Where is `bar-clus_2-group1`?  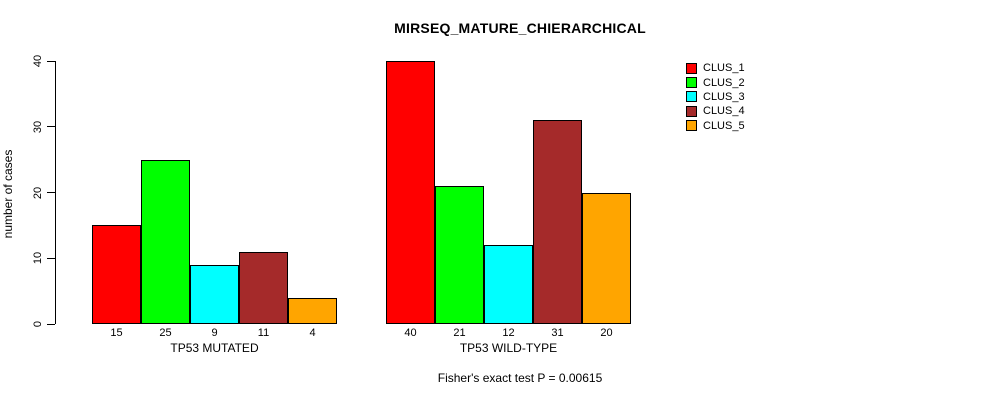
bar-clus_2-group1 is located at coordinates (165, 241).